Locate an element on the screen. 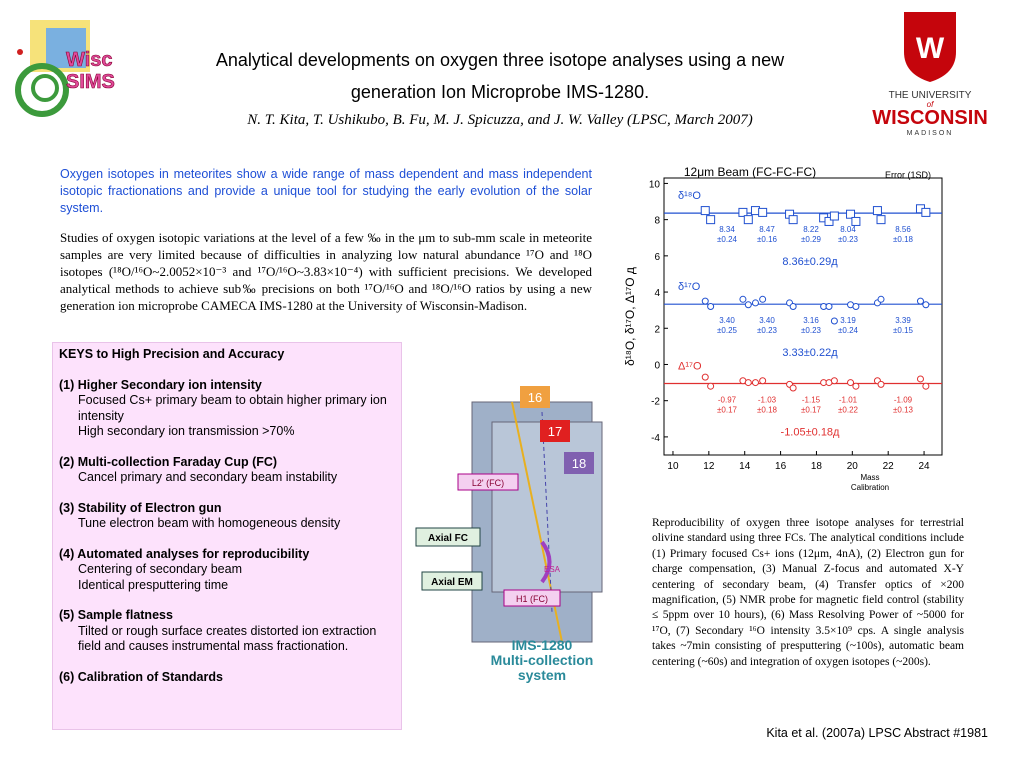 The image size is (1024, 768). uw-logo: W THE UNIVERSITY of WISCONSIN MADISON is located at coordinates (930, 74).